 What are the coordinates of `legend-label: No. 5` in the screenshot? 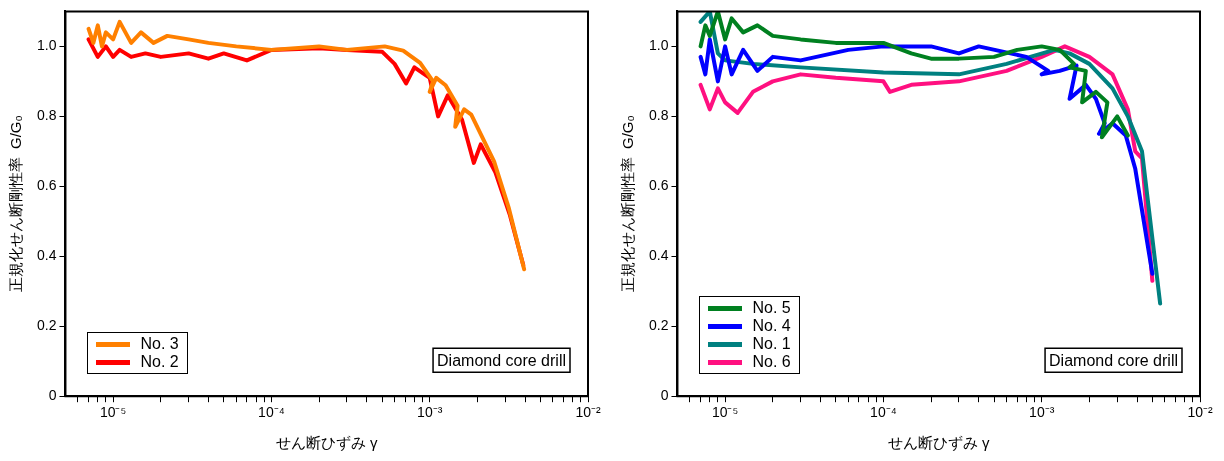 It's located at (771, 308).